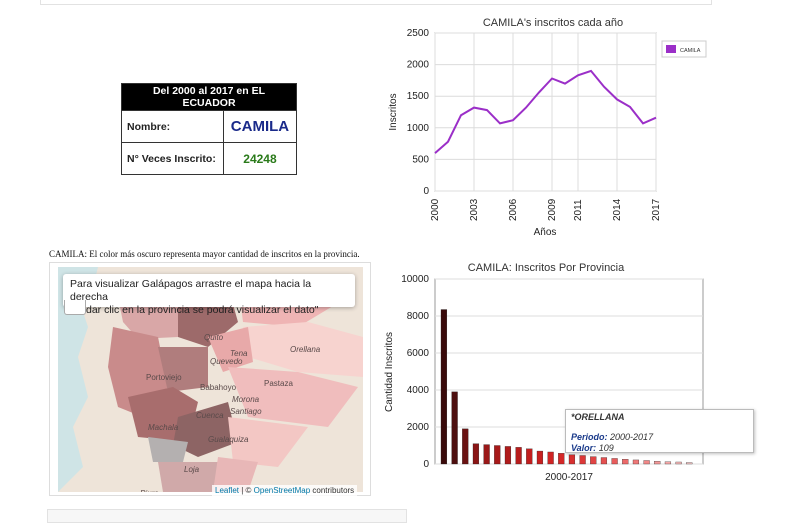 The width and height of the screenshot is (800, 523). I want to click on map-attribution: Leaflet | © OpenStreetMap contributors, so click(285, 490).